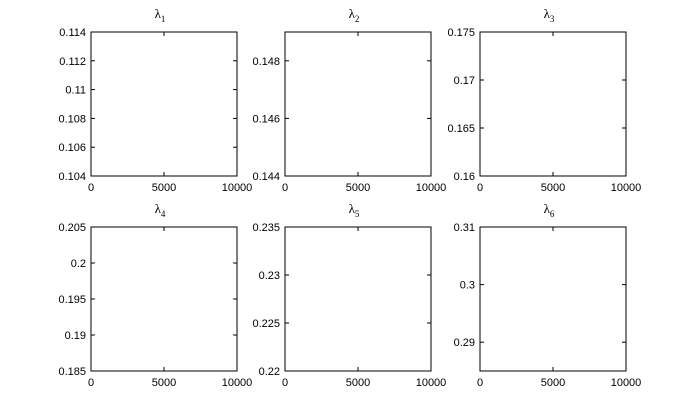  Describe the element at coordinates (461, 33) in the screenshot. I see `y-tick-label: 0.175` at that location.